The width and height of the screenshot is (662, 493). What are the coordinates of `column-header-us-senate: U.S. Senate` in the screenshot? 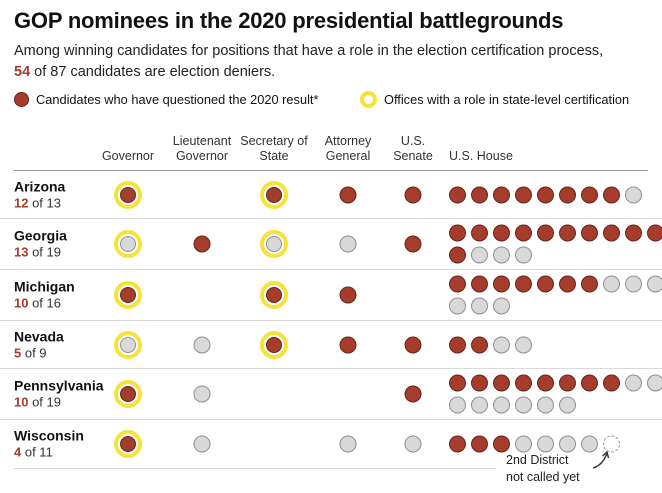 It's located at (413, 148).